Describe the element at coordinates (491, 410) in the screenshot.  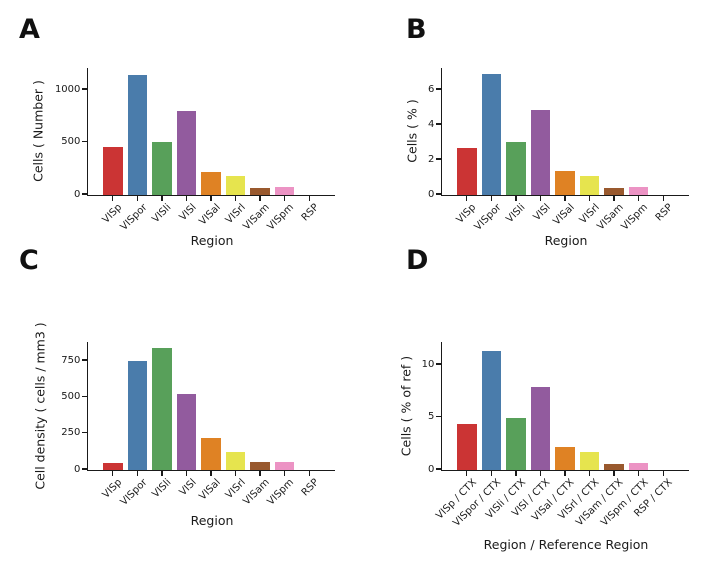
I see `bar-vispor-ctx` at that location.